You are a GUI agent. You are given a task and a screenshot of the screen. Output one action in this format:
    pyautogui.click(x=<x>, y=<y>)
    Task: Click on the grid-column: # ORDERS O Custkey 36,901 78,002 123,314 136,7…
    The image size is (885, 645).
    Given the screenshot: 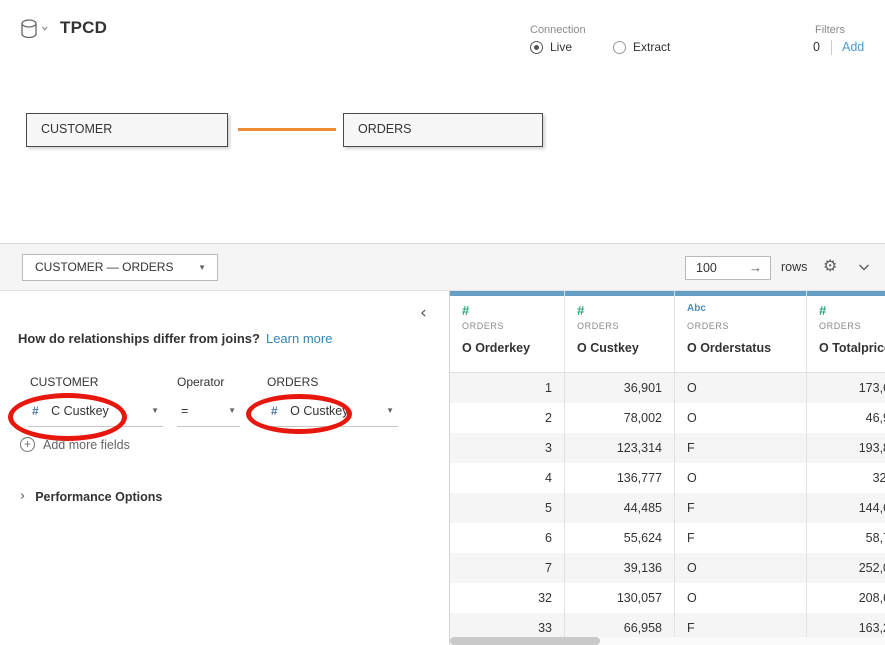 What is the action you would take?
    pyautogui.click(x=620, y=468)
    